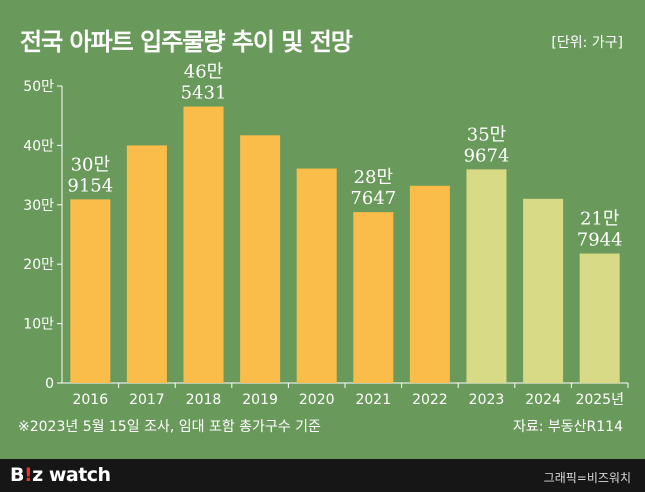 This screenshot has height=492, width=645. Describe the element at coordinates (486, 134) in the screenshot. I see `data-label-line1: 35만` at that location.